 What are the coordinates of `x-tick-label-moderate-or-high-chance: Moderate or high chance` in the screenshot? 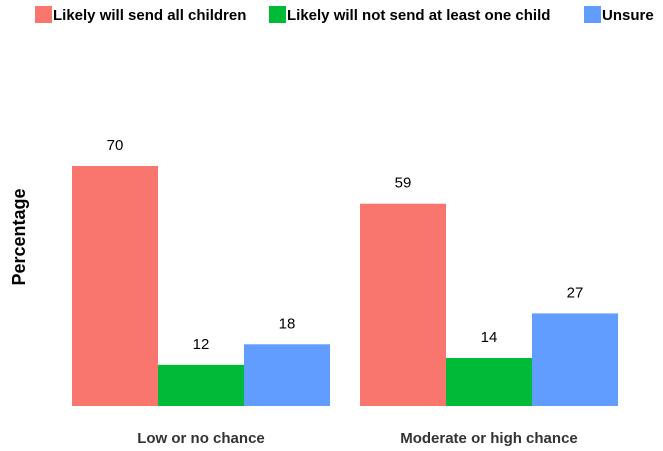 It's located at (489, 438).